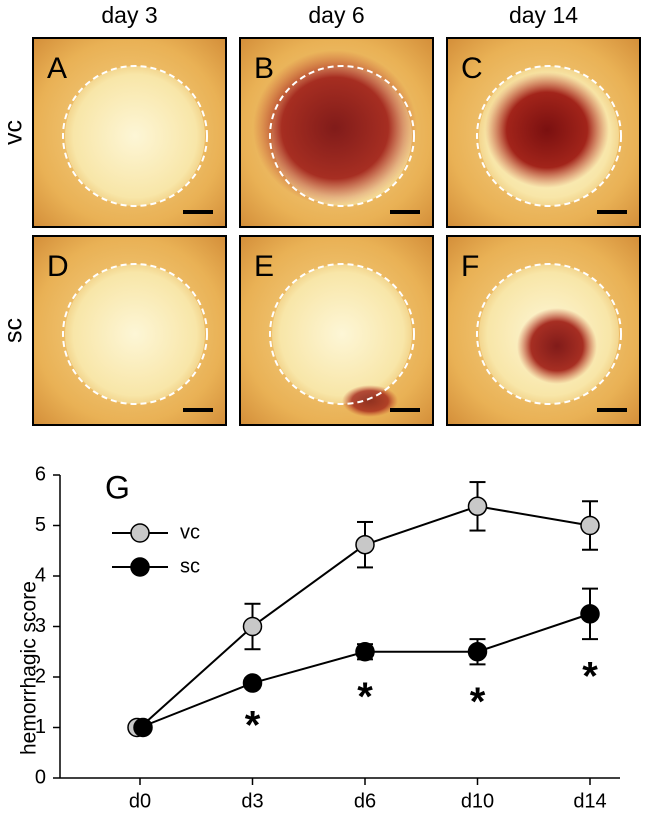  What do you see at coordinates (14, 132) in the screenshot?
I see `row-label: vc` at bounding box center [14, 132].